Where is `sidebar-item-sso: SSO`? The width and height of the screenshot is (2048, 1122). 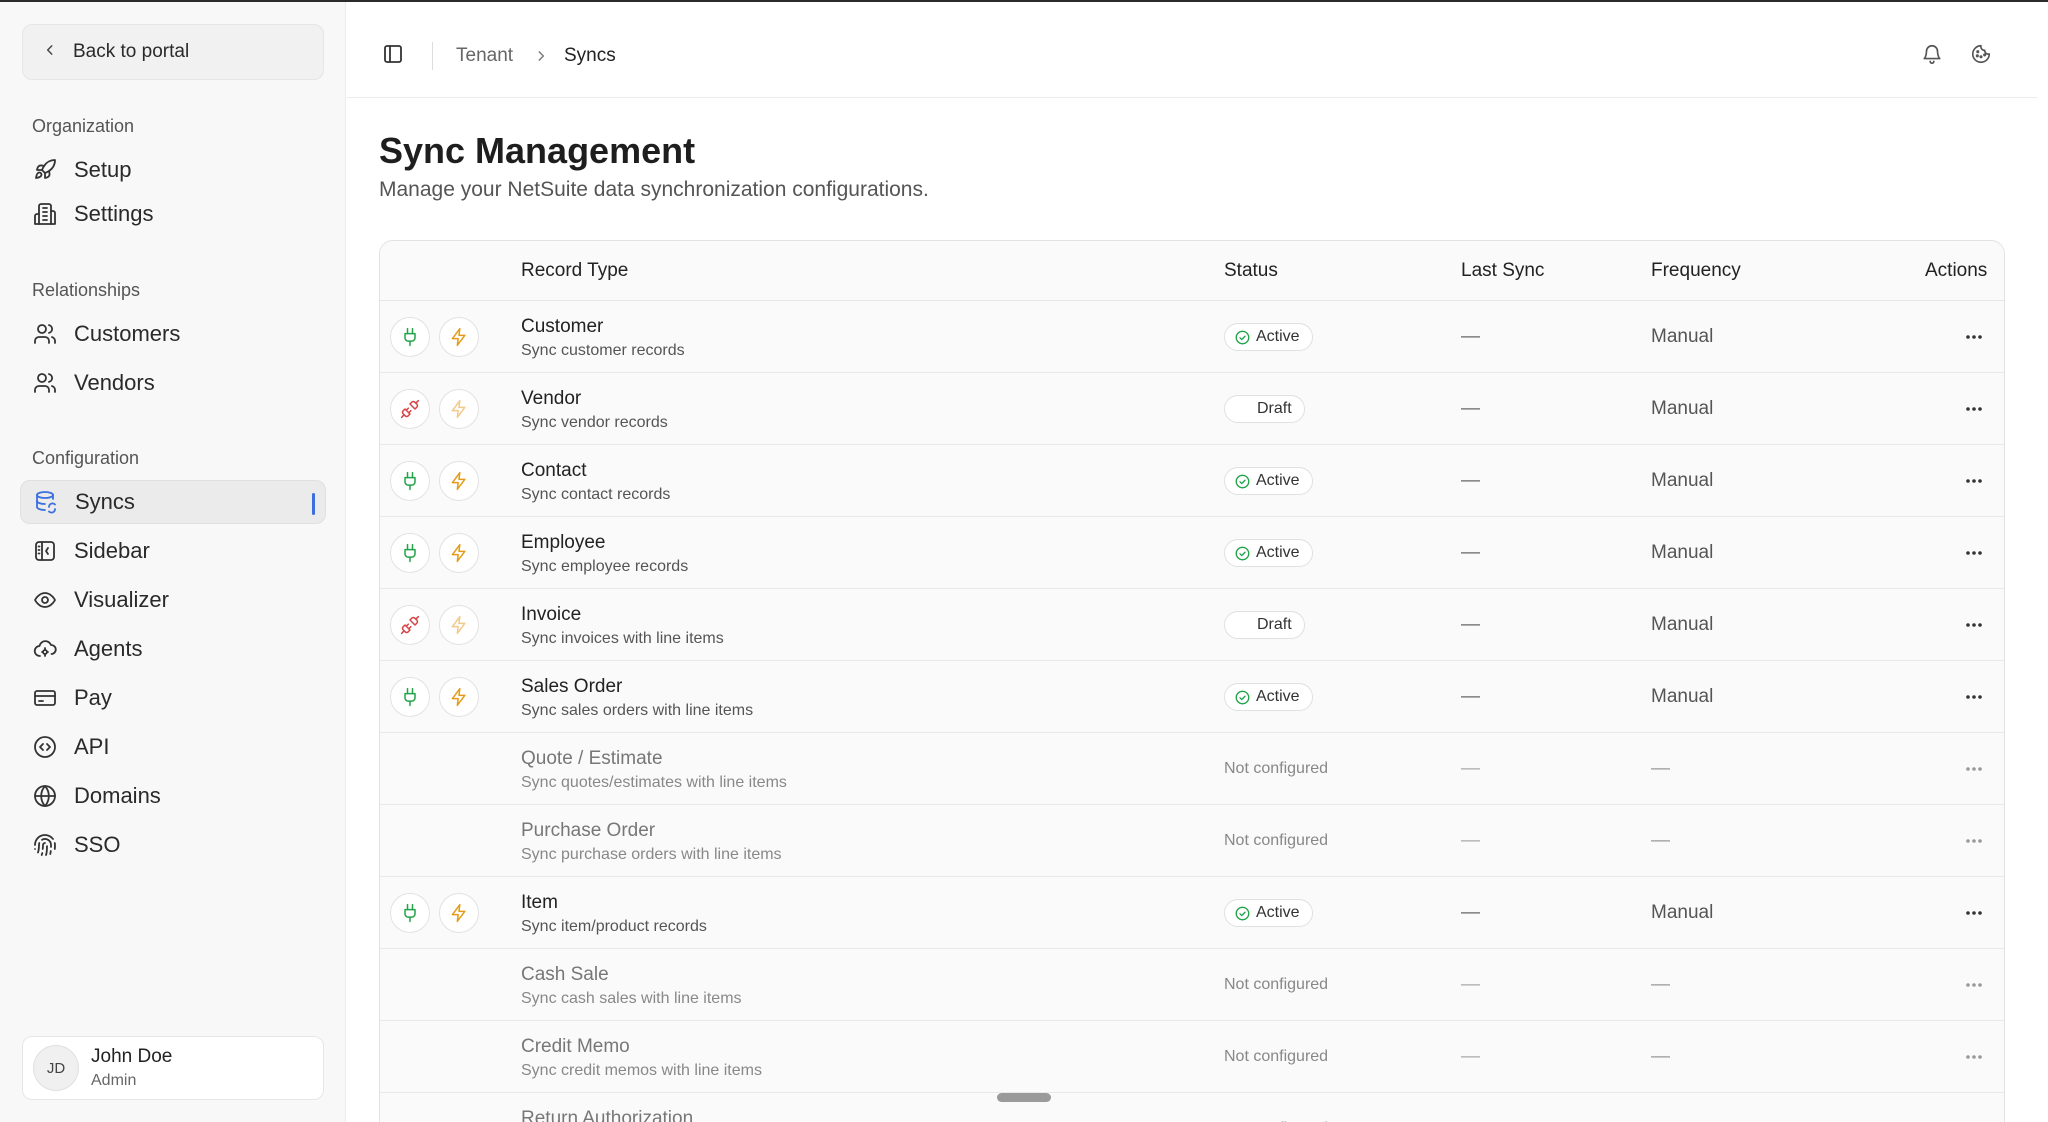 sidebar-item-sso: SSO is located at coordinates (173, 845).